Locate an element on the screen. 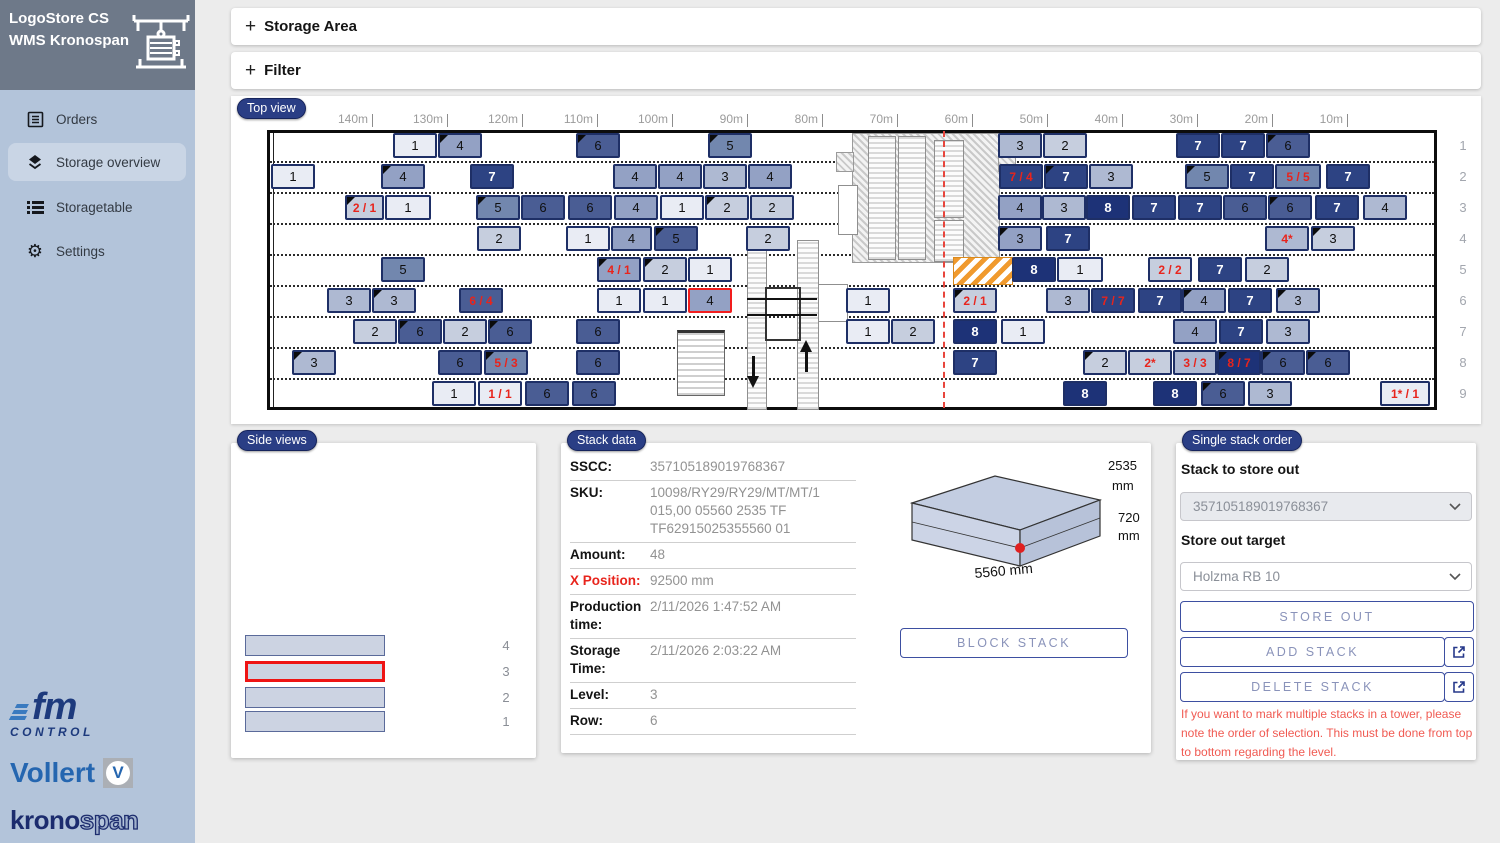  stack-box: 4 / 1 is located at coordinates (619, 269).